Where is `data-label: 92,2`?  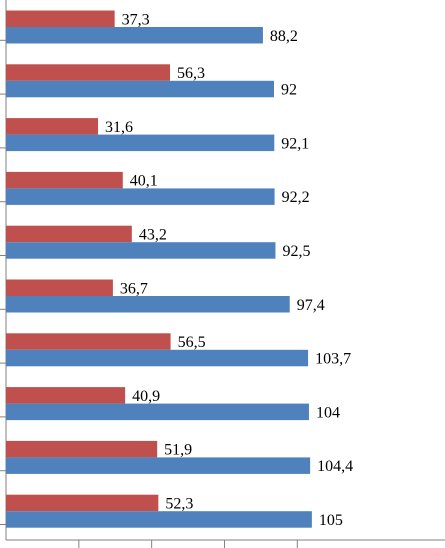
data-label: 92,2 is located at coordinates (296, 197).